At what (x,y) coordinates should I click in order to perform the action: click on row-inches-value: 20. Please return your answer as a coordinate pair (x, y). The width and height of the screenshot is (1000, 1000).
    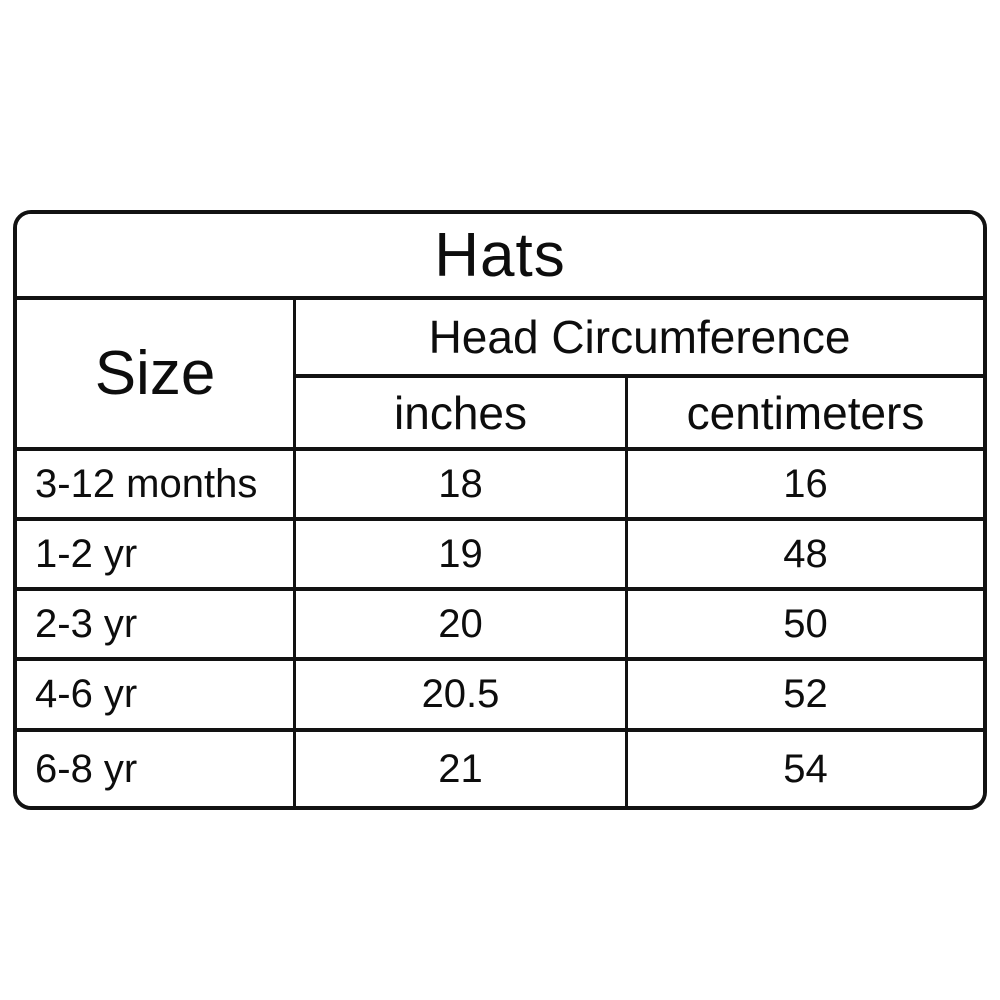
    Looking at the image, I should click on (462, 626).